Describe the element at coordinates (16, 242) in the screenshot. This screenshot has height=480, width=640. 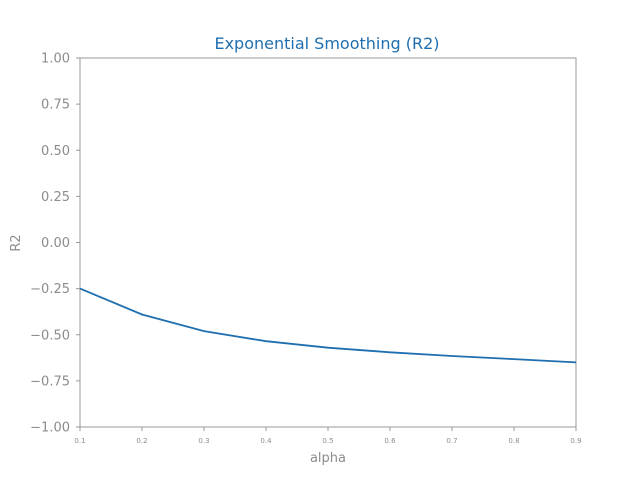
I see `y-axis-label: R2` at that location.